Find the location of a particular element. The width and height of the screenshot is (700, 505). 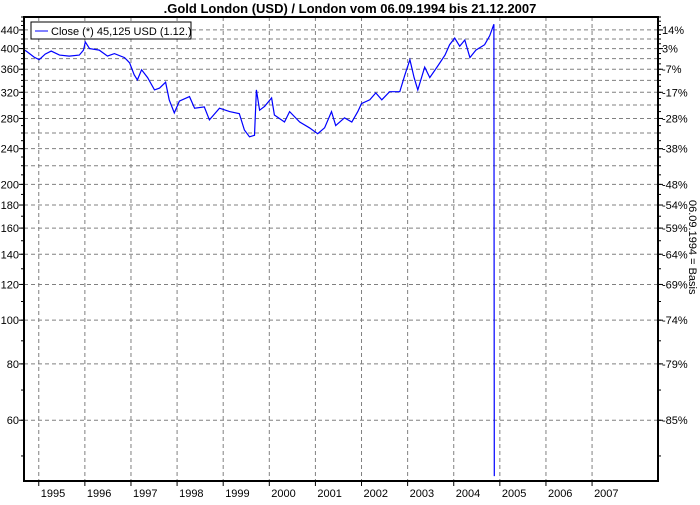

y-tick-label: 360 is located at coordinates (10, 70).